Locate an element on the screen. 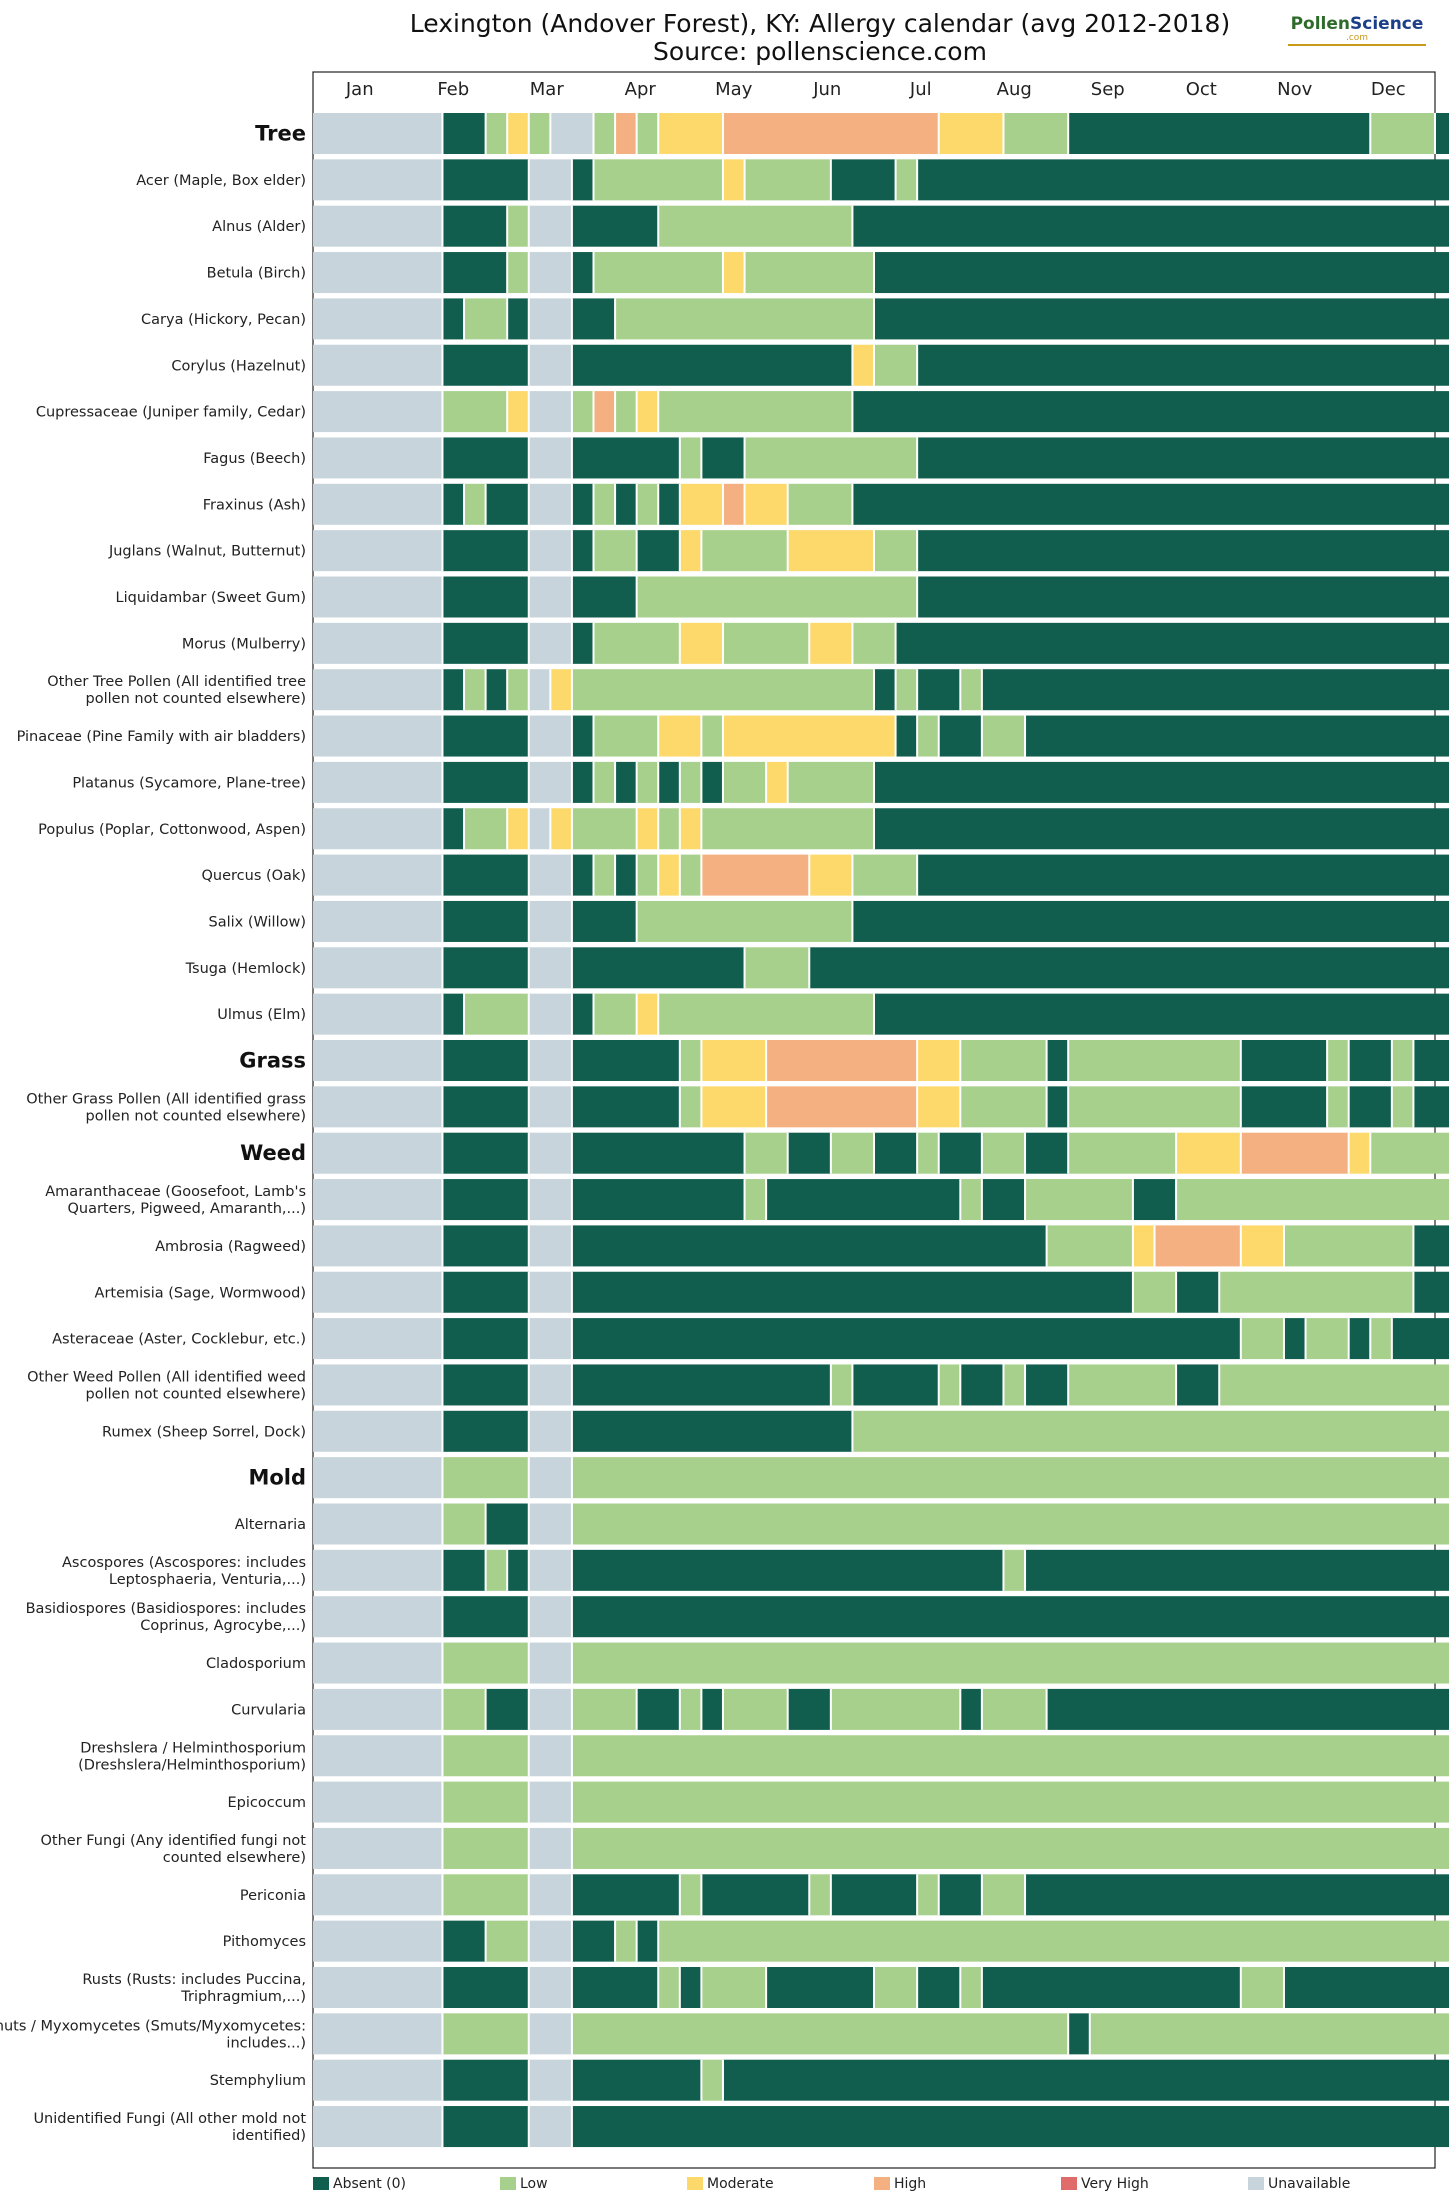  group-label: Grass is located at coordinates (272, 1061).